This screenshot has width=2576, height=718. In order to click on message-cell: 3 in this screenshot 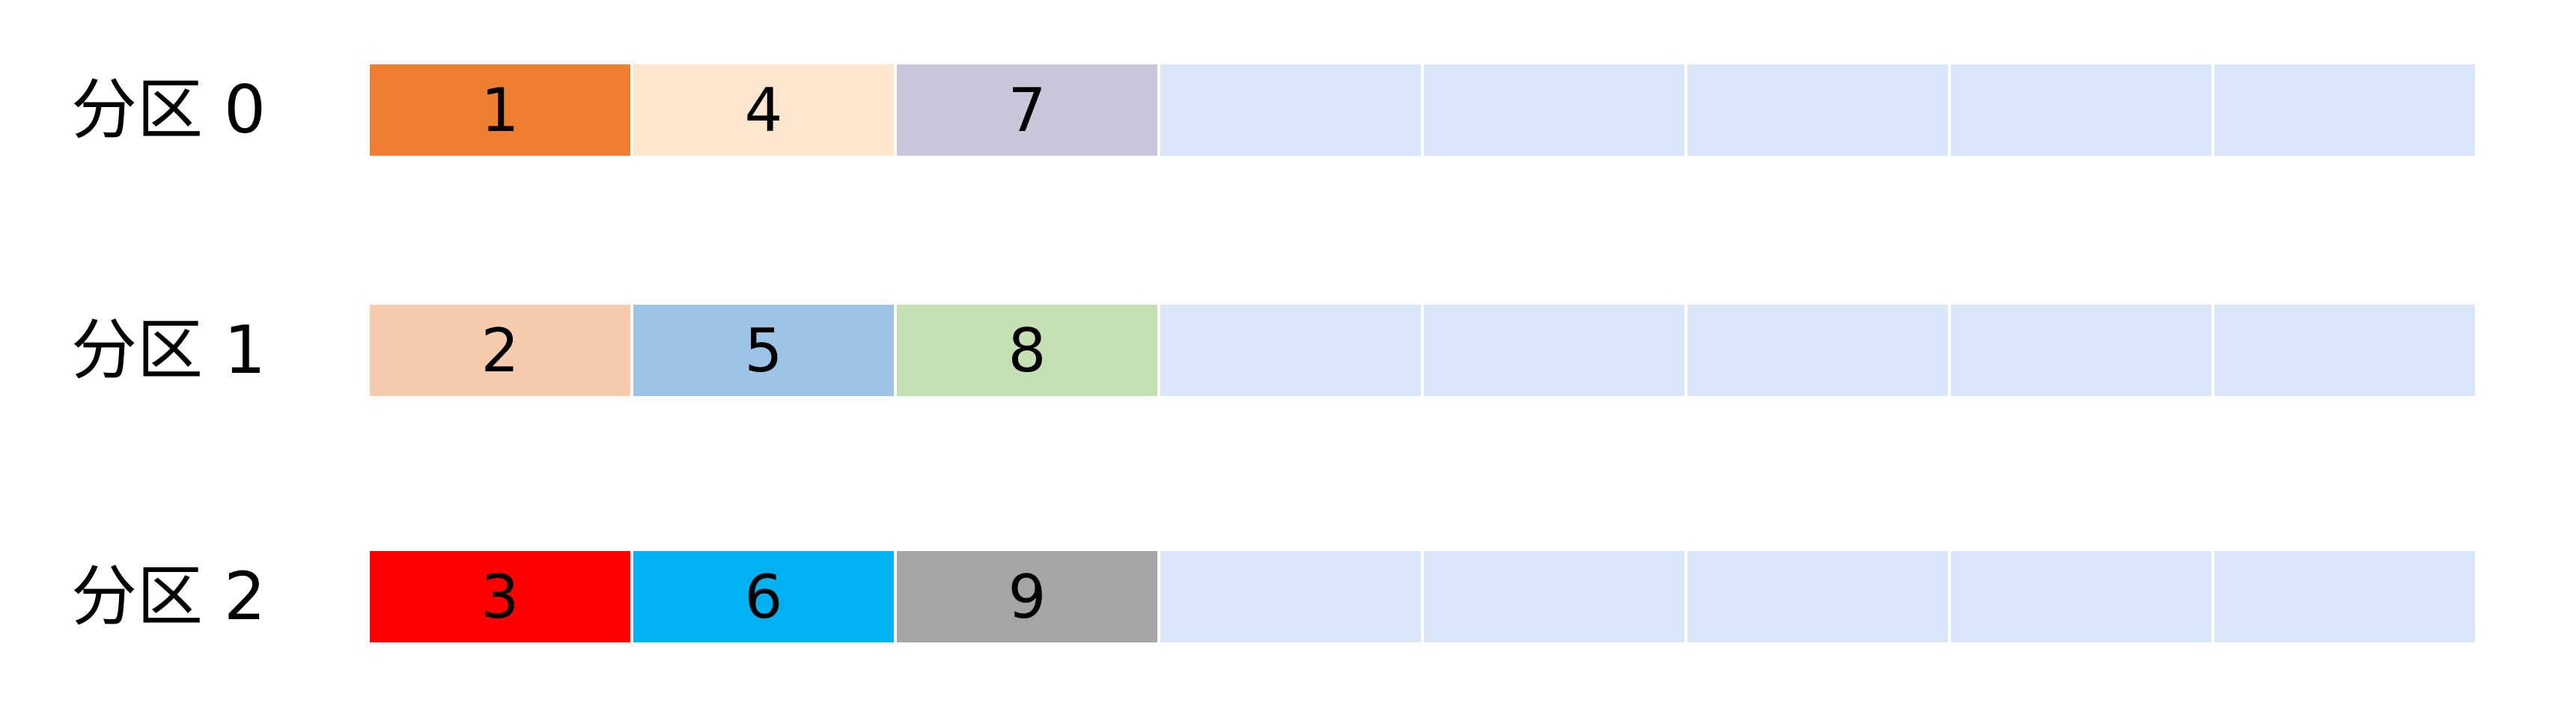, I will do `click(500, 596)`.